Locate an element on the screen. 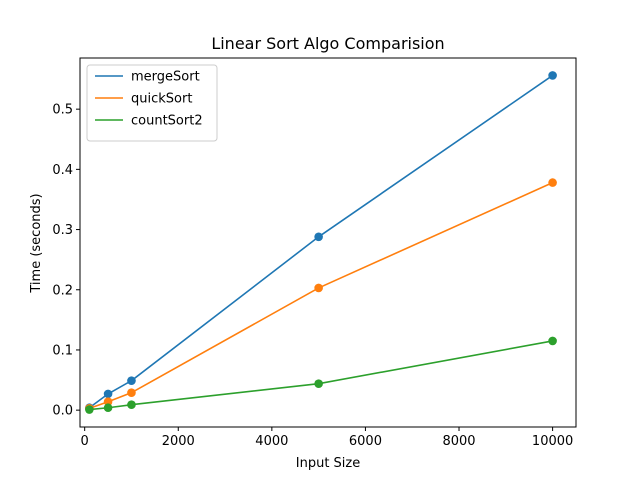  y-axis-ticks: 0.0 0.1 0.2 0.3 0.4 0.5 is located at coordinates (66, 261).